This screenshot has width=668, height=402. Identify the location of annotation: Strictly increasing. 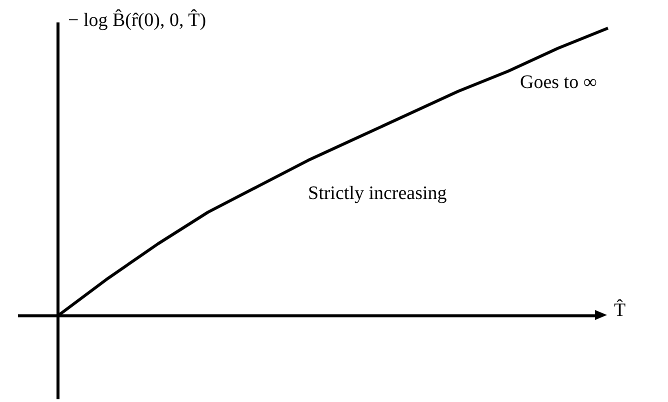
(377, 194).